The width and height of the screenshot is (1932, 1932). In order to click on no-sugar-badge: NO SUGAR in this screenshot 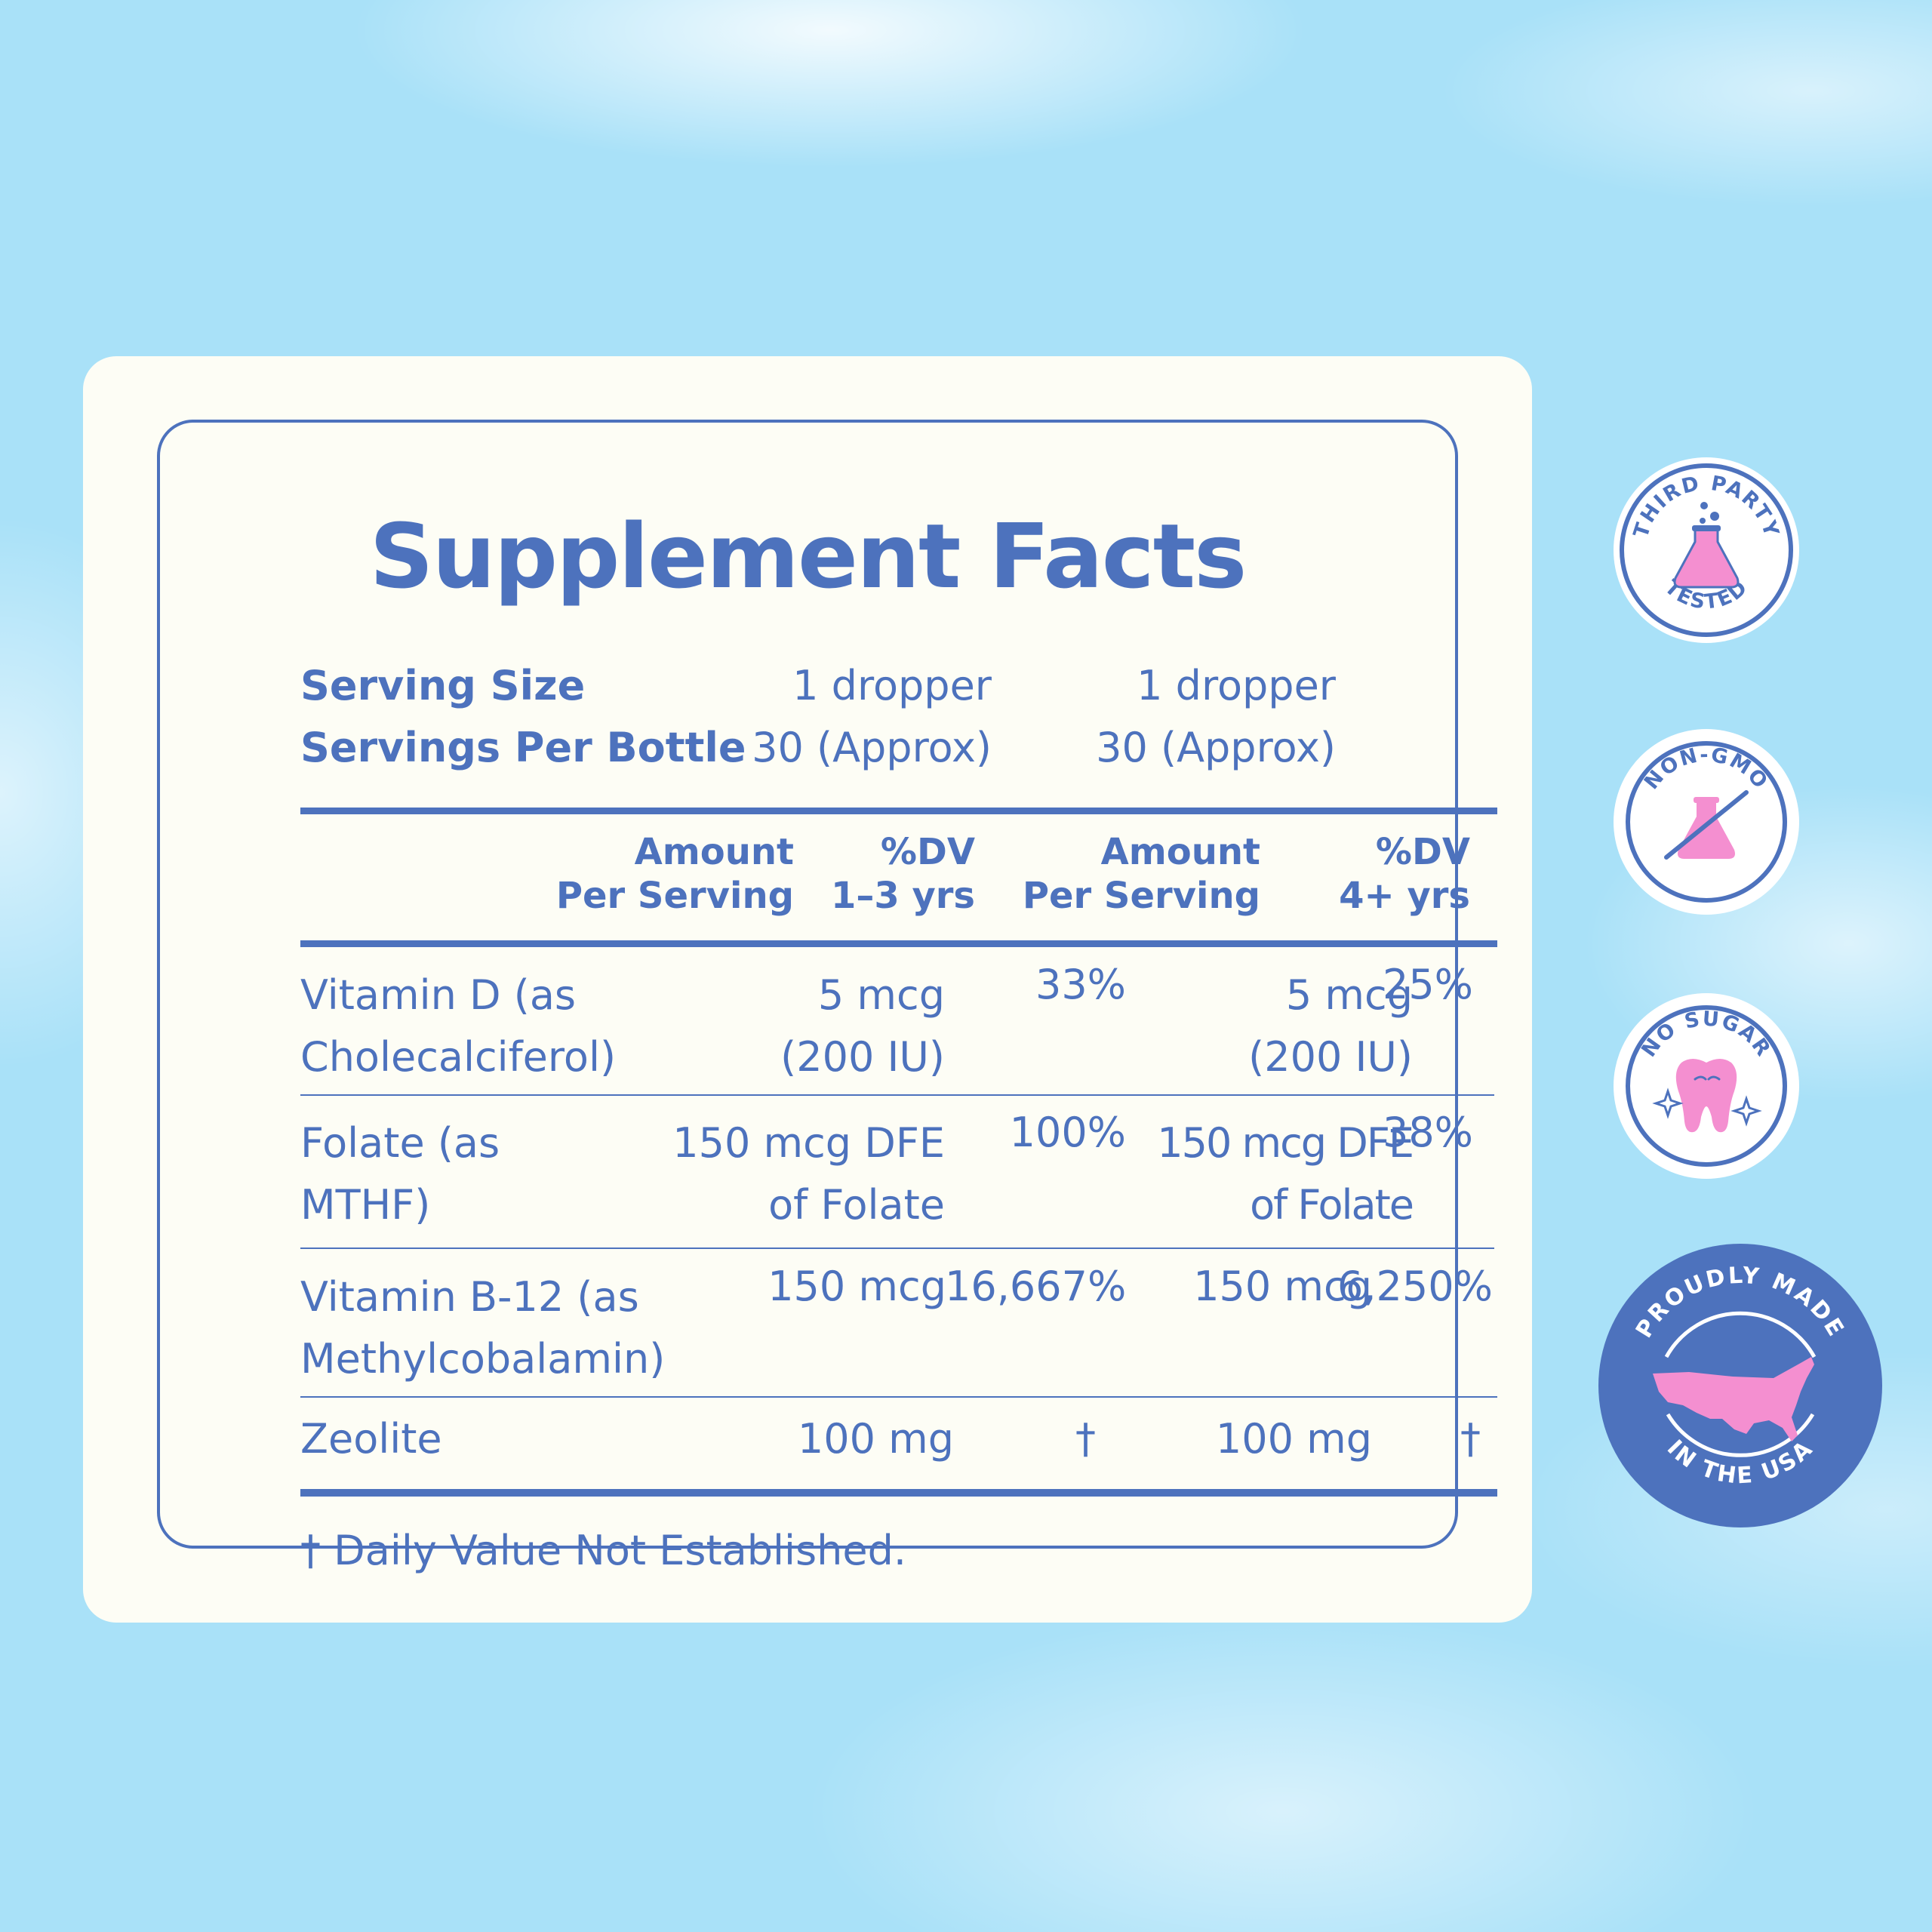, I will do `click(1706, 1086)`.